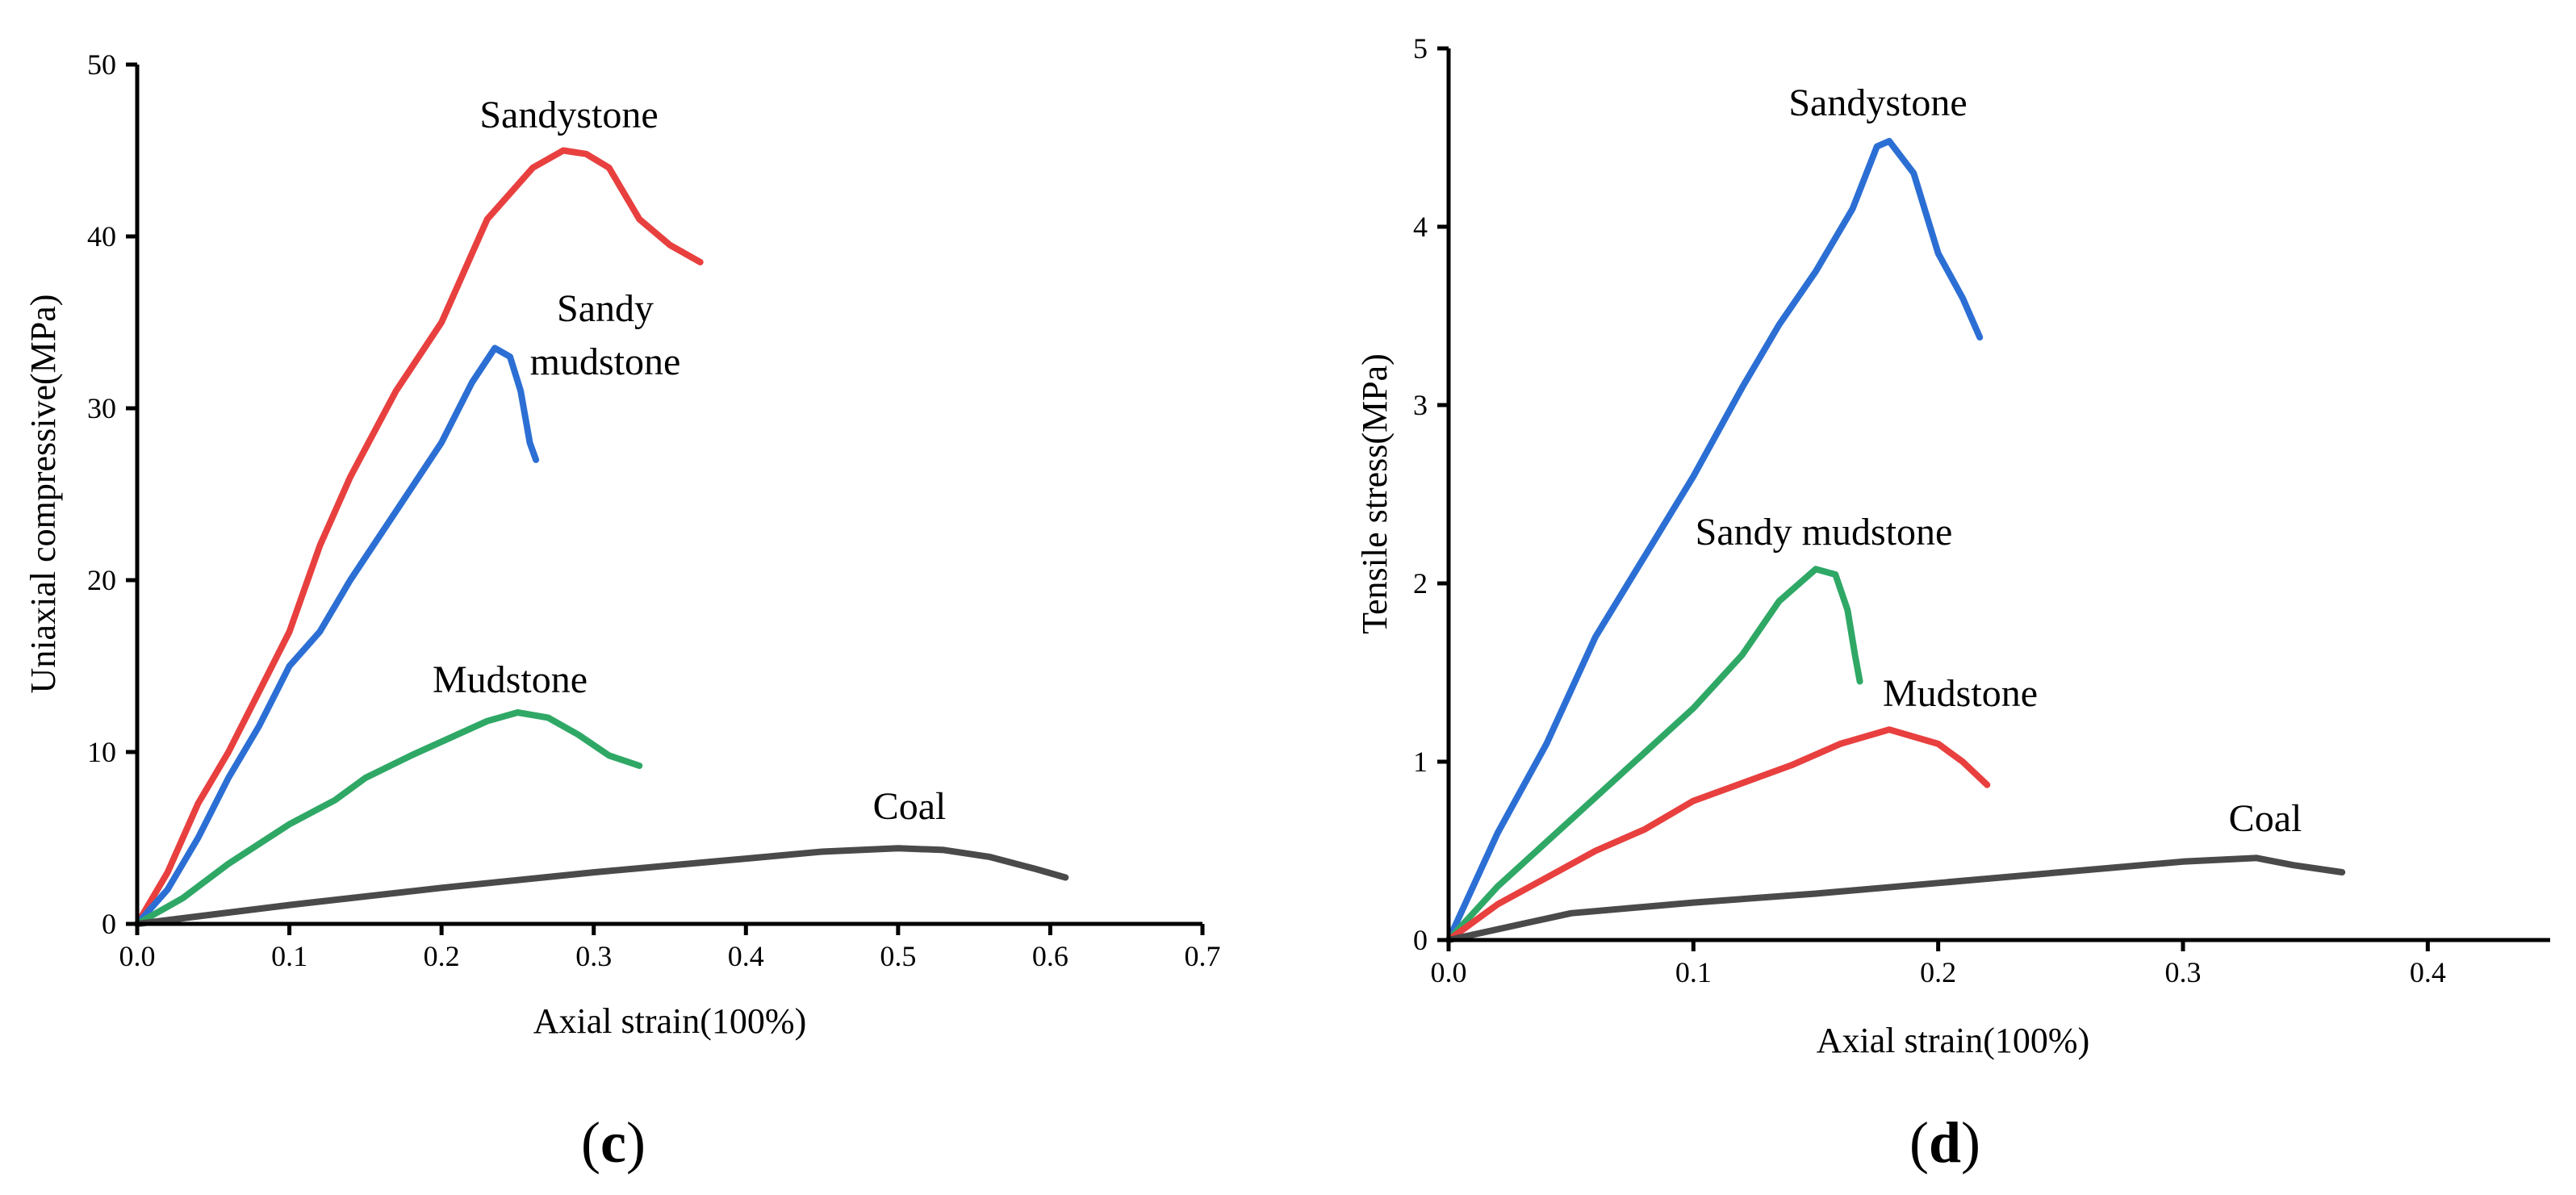 This screenshot has width=2576, height=1195. I want to click on chart-c-y-axis-title: Uniaxial compressive(MPa), so click(43, 494).